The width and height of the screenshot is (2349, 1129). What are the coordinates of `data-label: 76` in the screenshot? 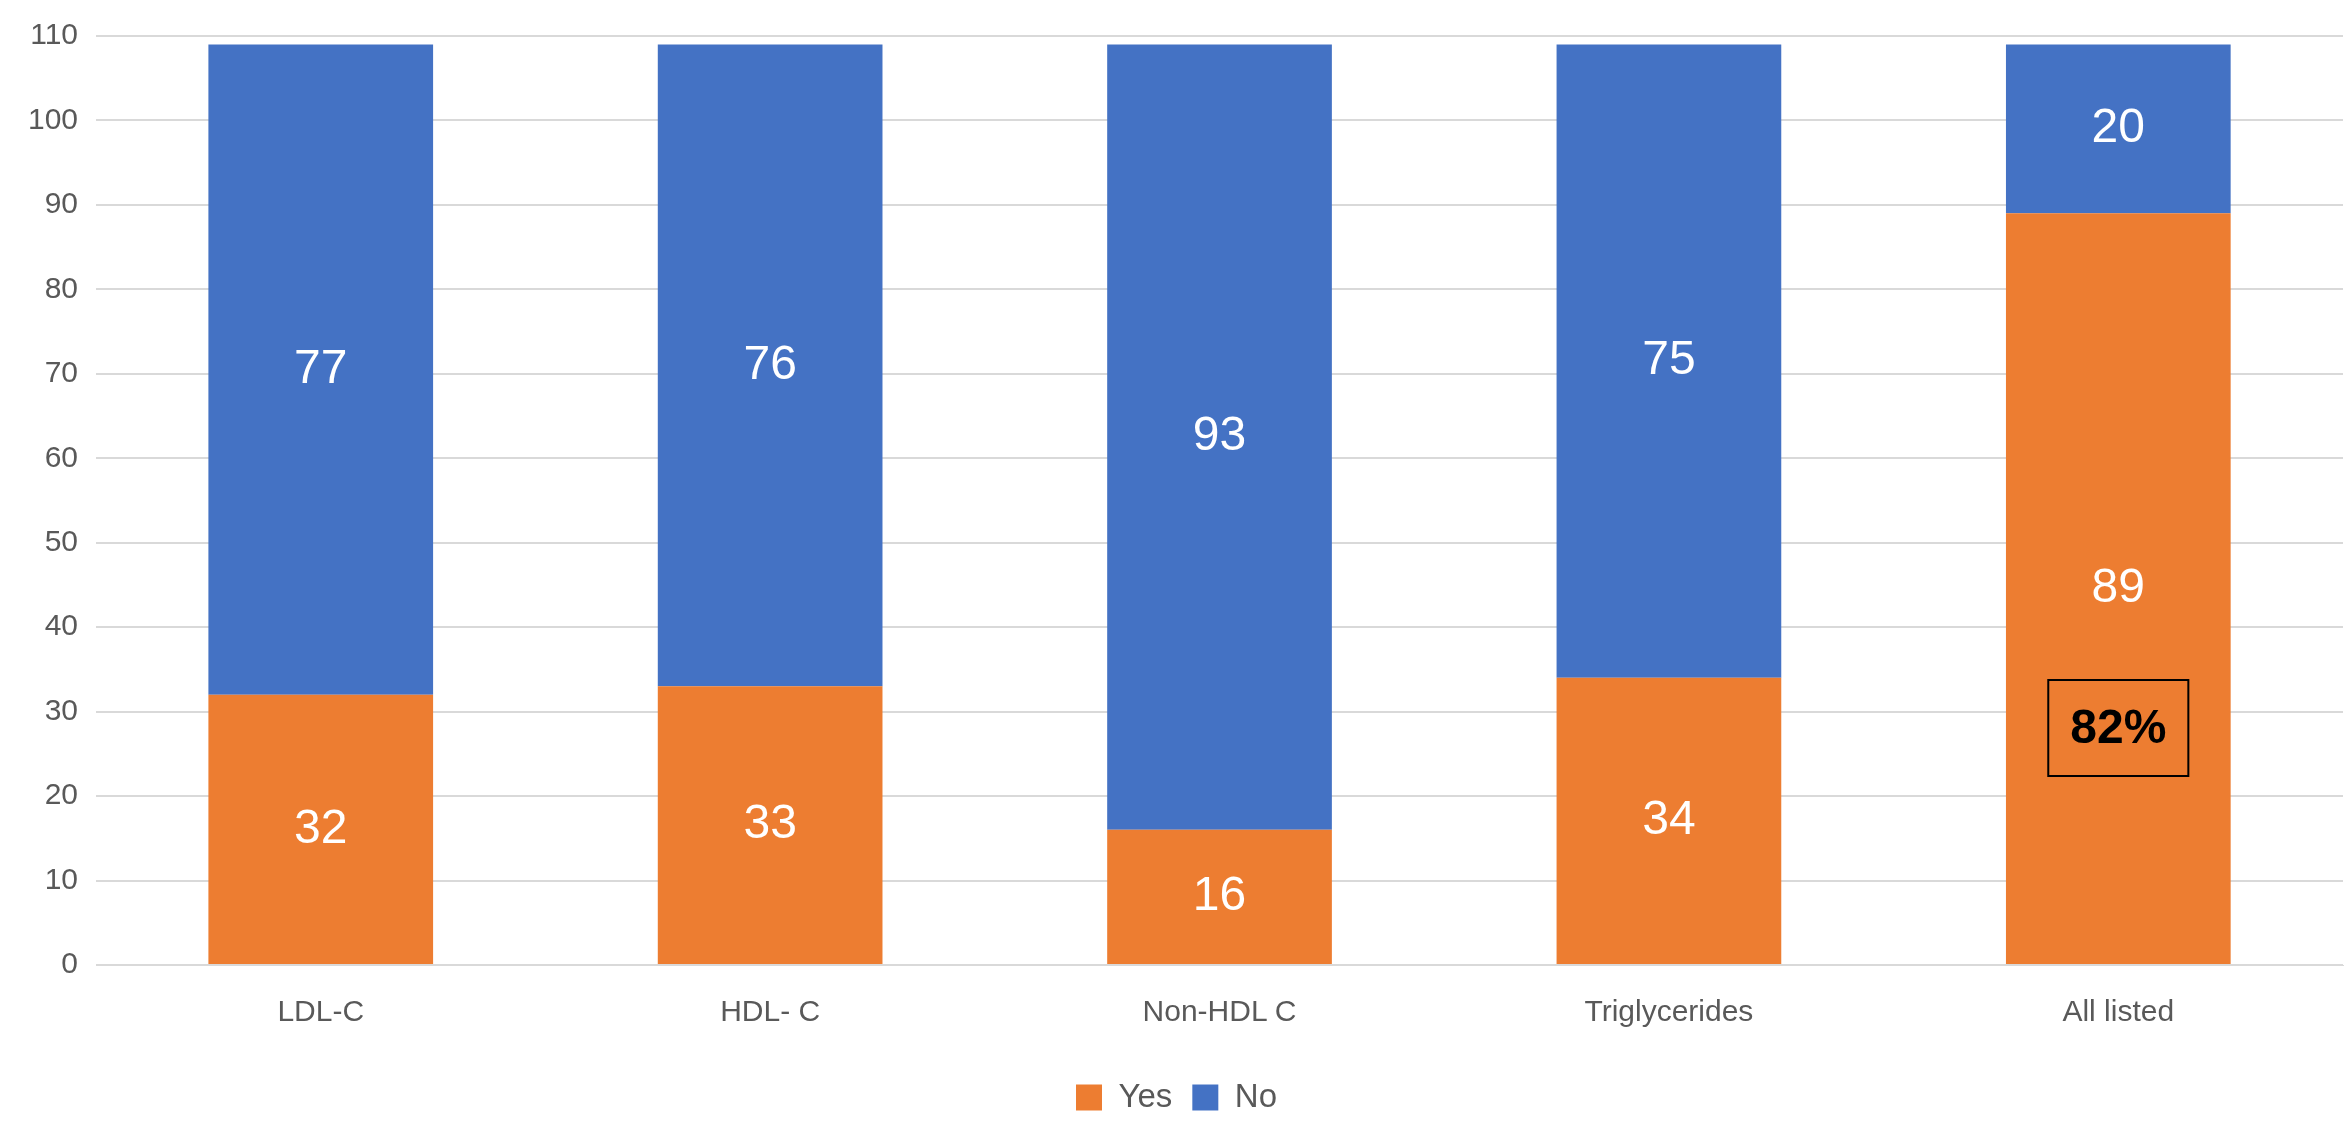 It's located at (770, 362).